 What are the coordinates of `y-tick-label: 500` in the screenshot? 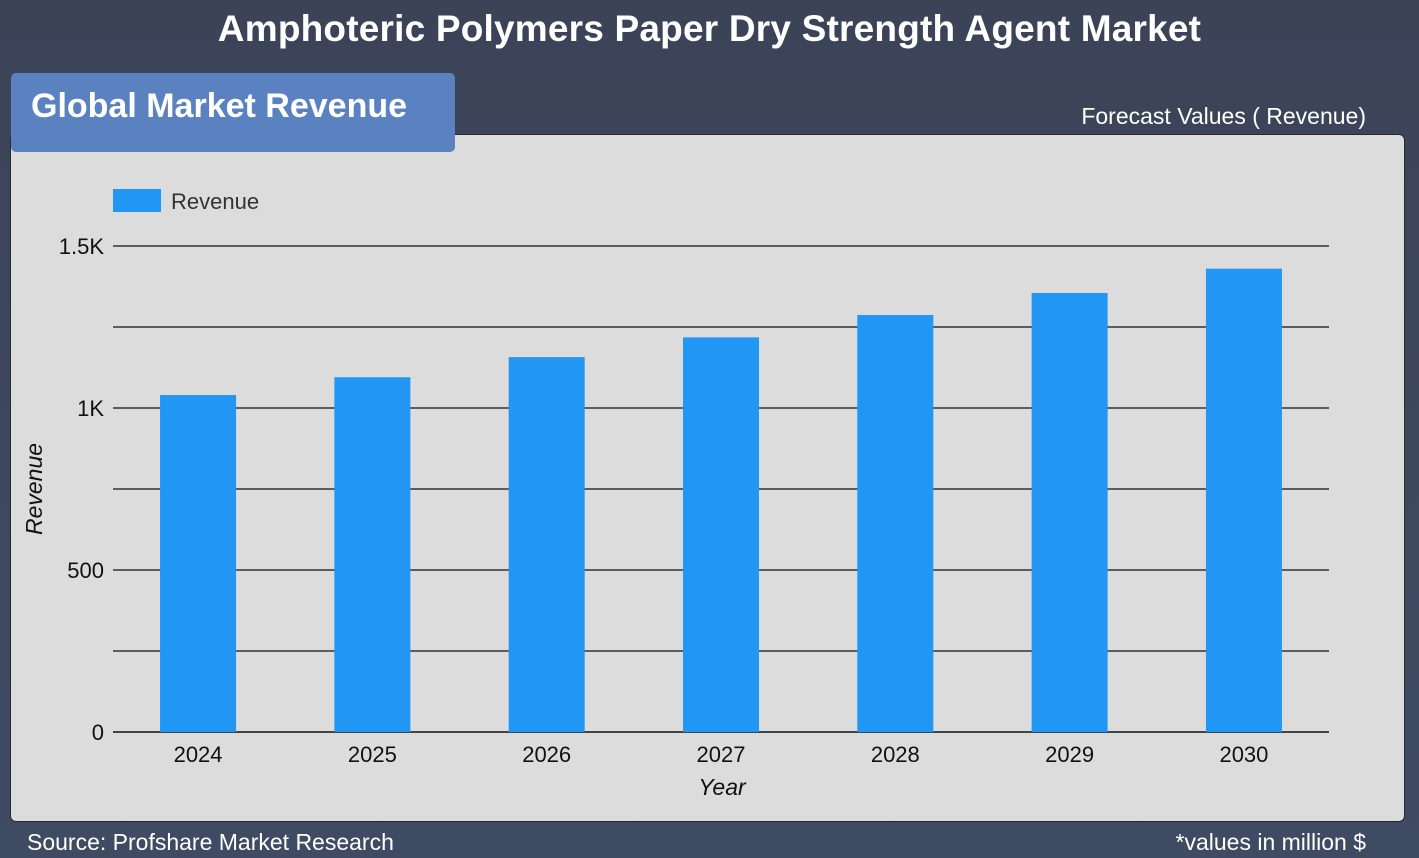 It's located at (85, 570).